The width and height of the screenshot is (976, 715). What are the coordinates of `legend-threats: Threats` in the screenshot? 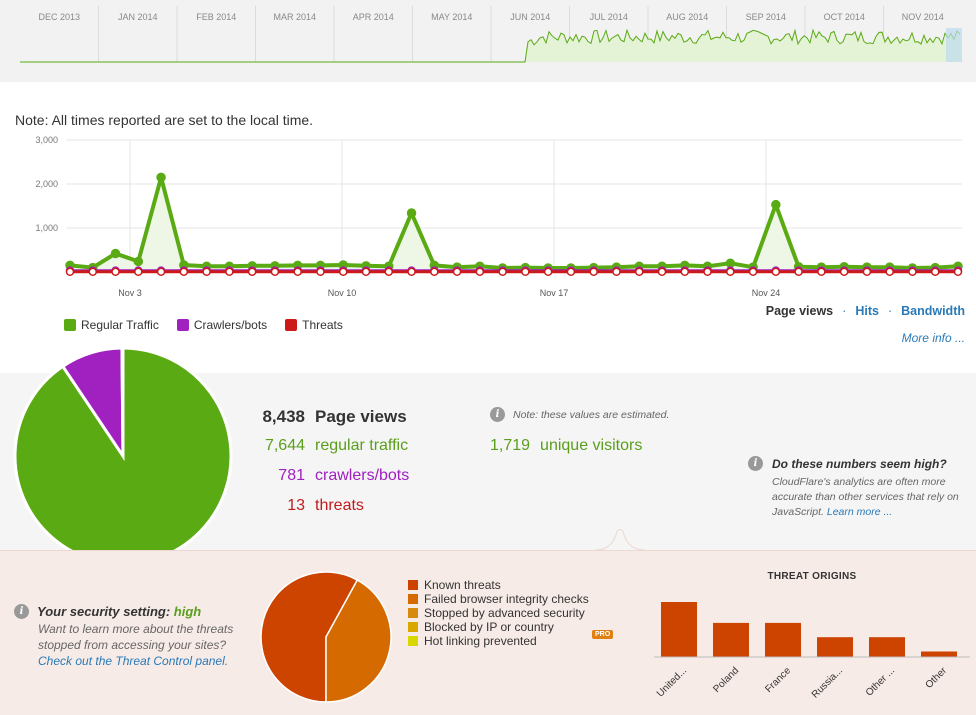 It's located at (314, 325).